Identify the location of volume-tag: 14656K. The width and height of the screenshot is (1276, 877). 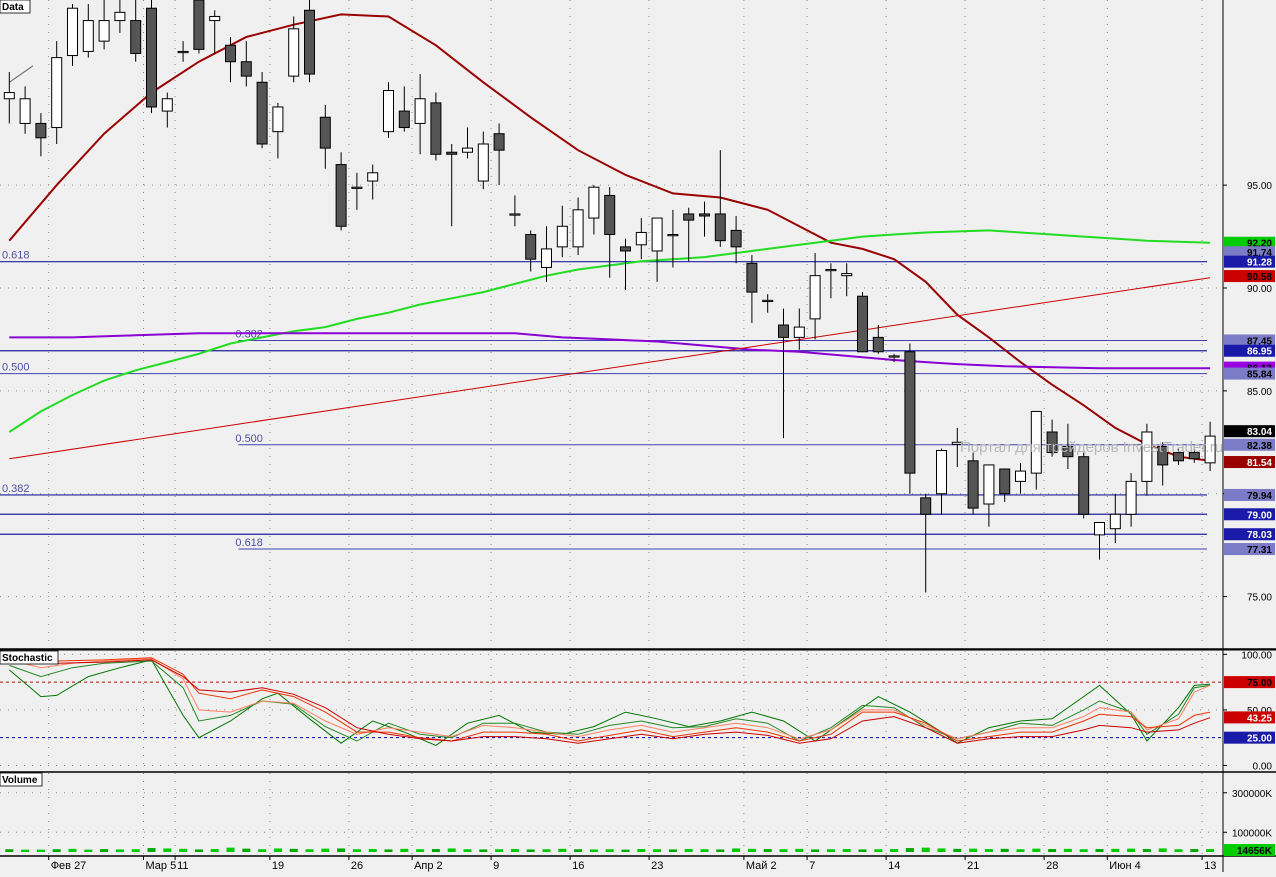
(1255, 851).